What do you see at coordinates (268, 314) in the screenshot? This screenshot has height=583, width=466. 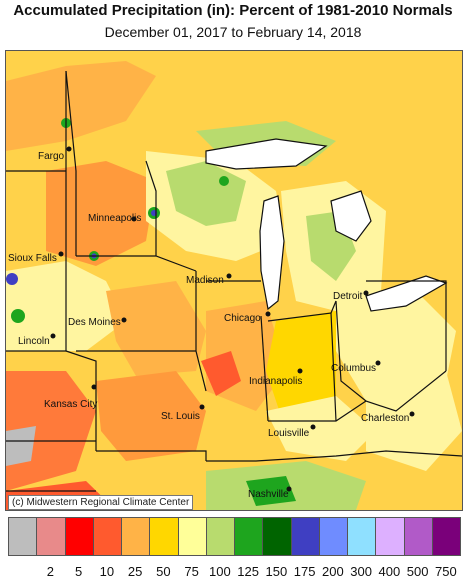 I see `city-dot-chicago` at bounding box center [268, 314].